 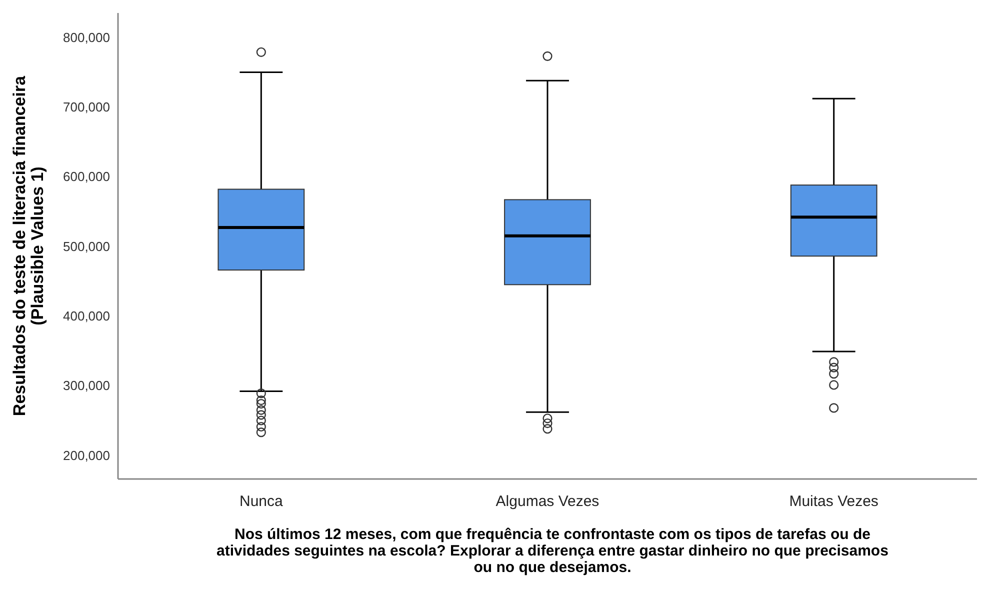 What do you see at coordinates (86, 316) in the screenshot?
I see `y-tick-label: 400,000` at bounding box center [86, 316].